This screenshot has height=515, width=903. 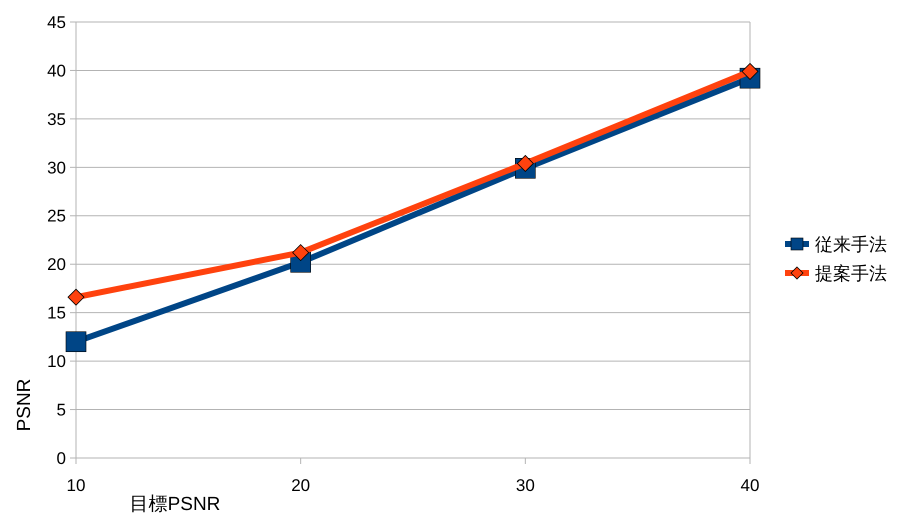 I want to click on y-tick-label: 30, so click(x=56, y=168).